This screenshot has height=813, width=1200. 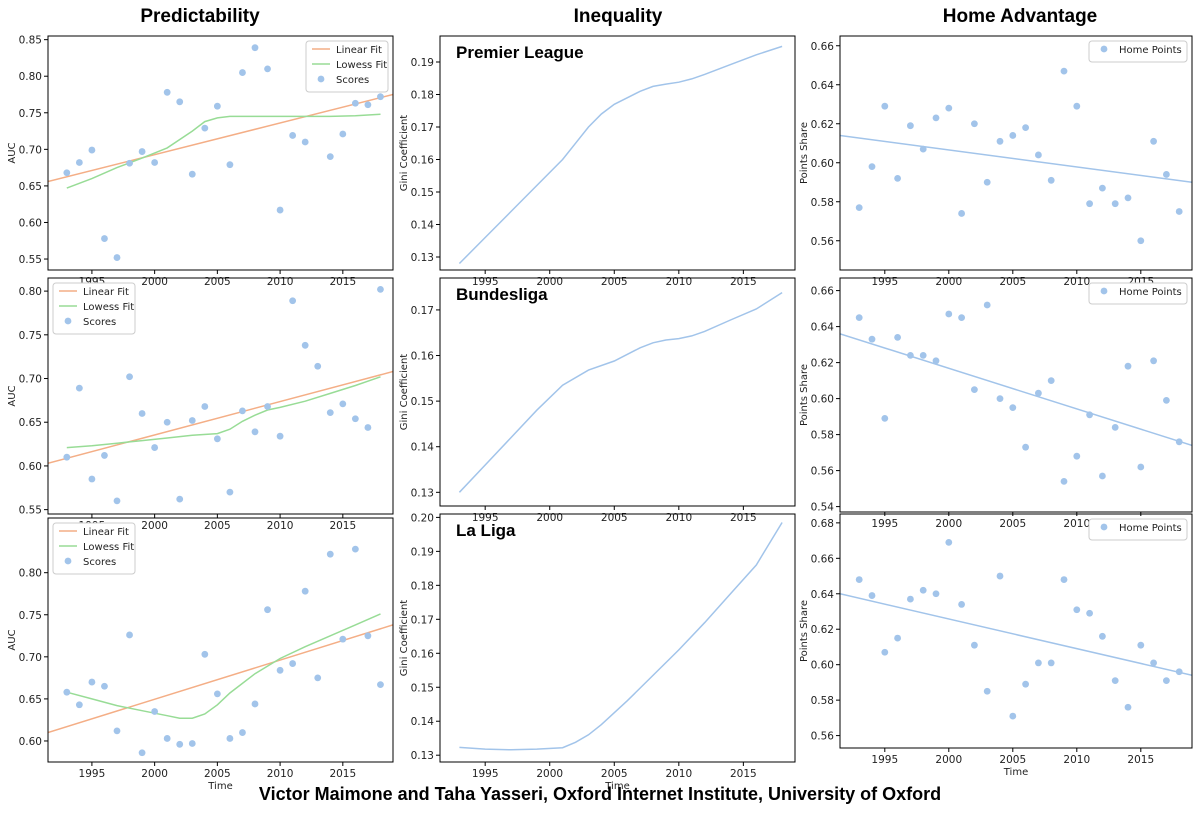 I want to click on y-tick-label: 0.19, so click(x=422, y=552).